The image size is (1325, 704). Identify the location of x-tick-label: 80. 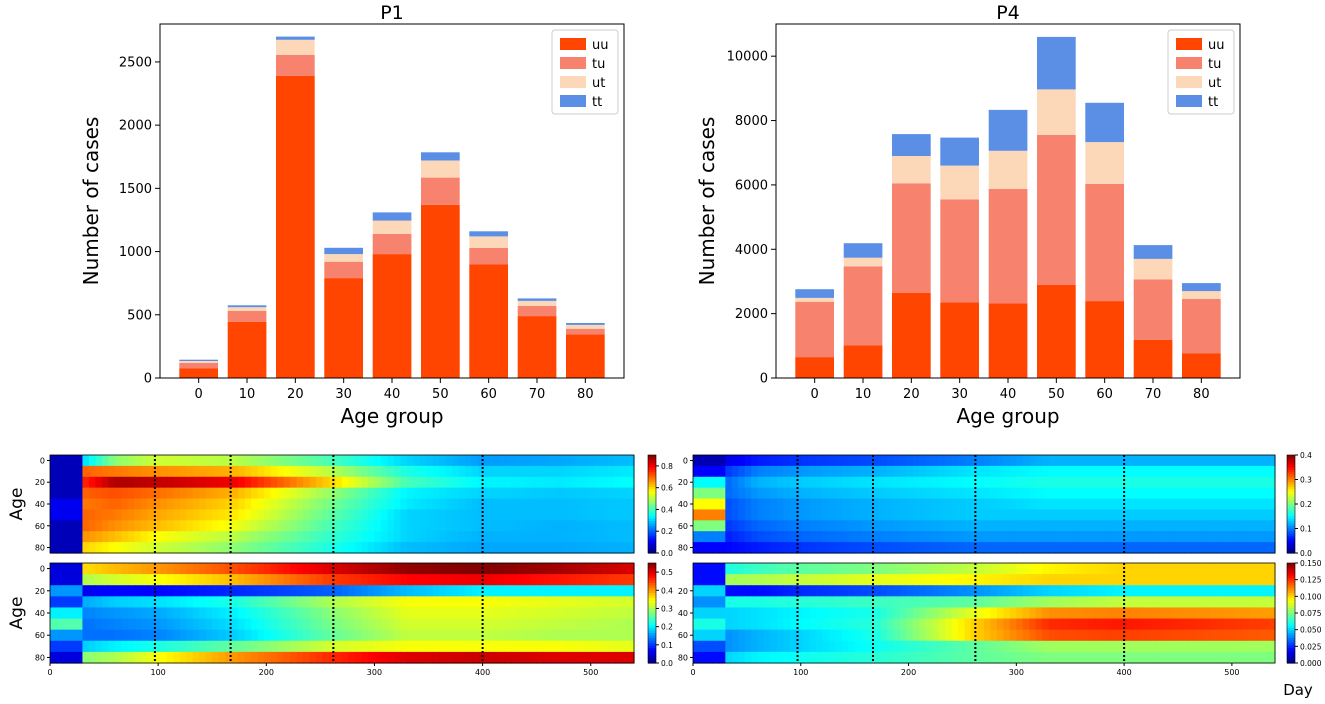
(1201, 394).